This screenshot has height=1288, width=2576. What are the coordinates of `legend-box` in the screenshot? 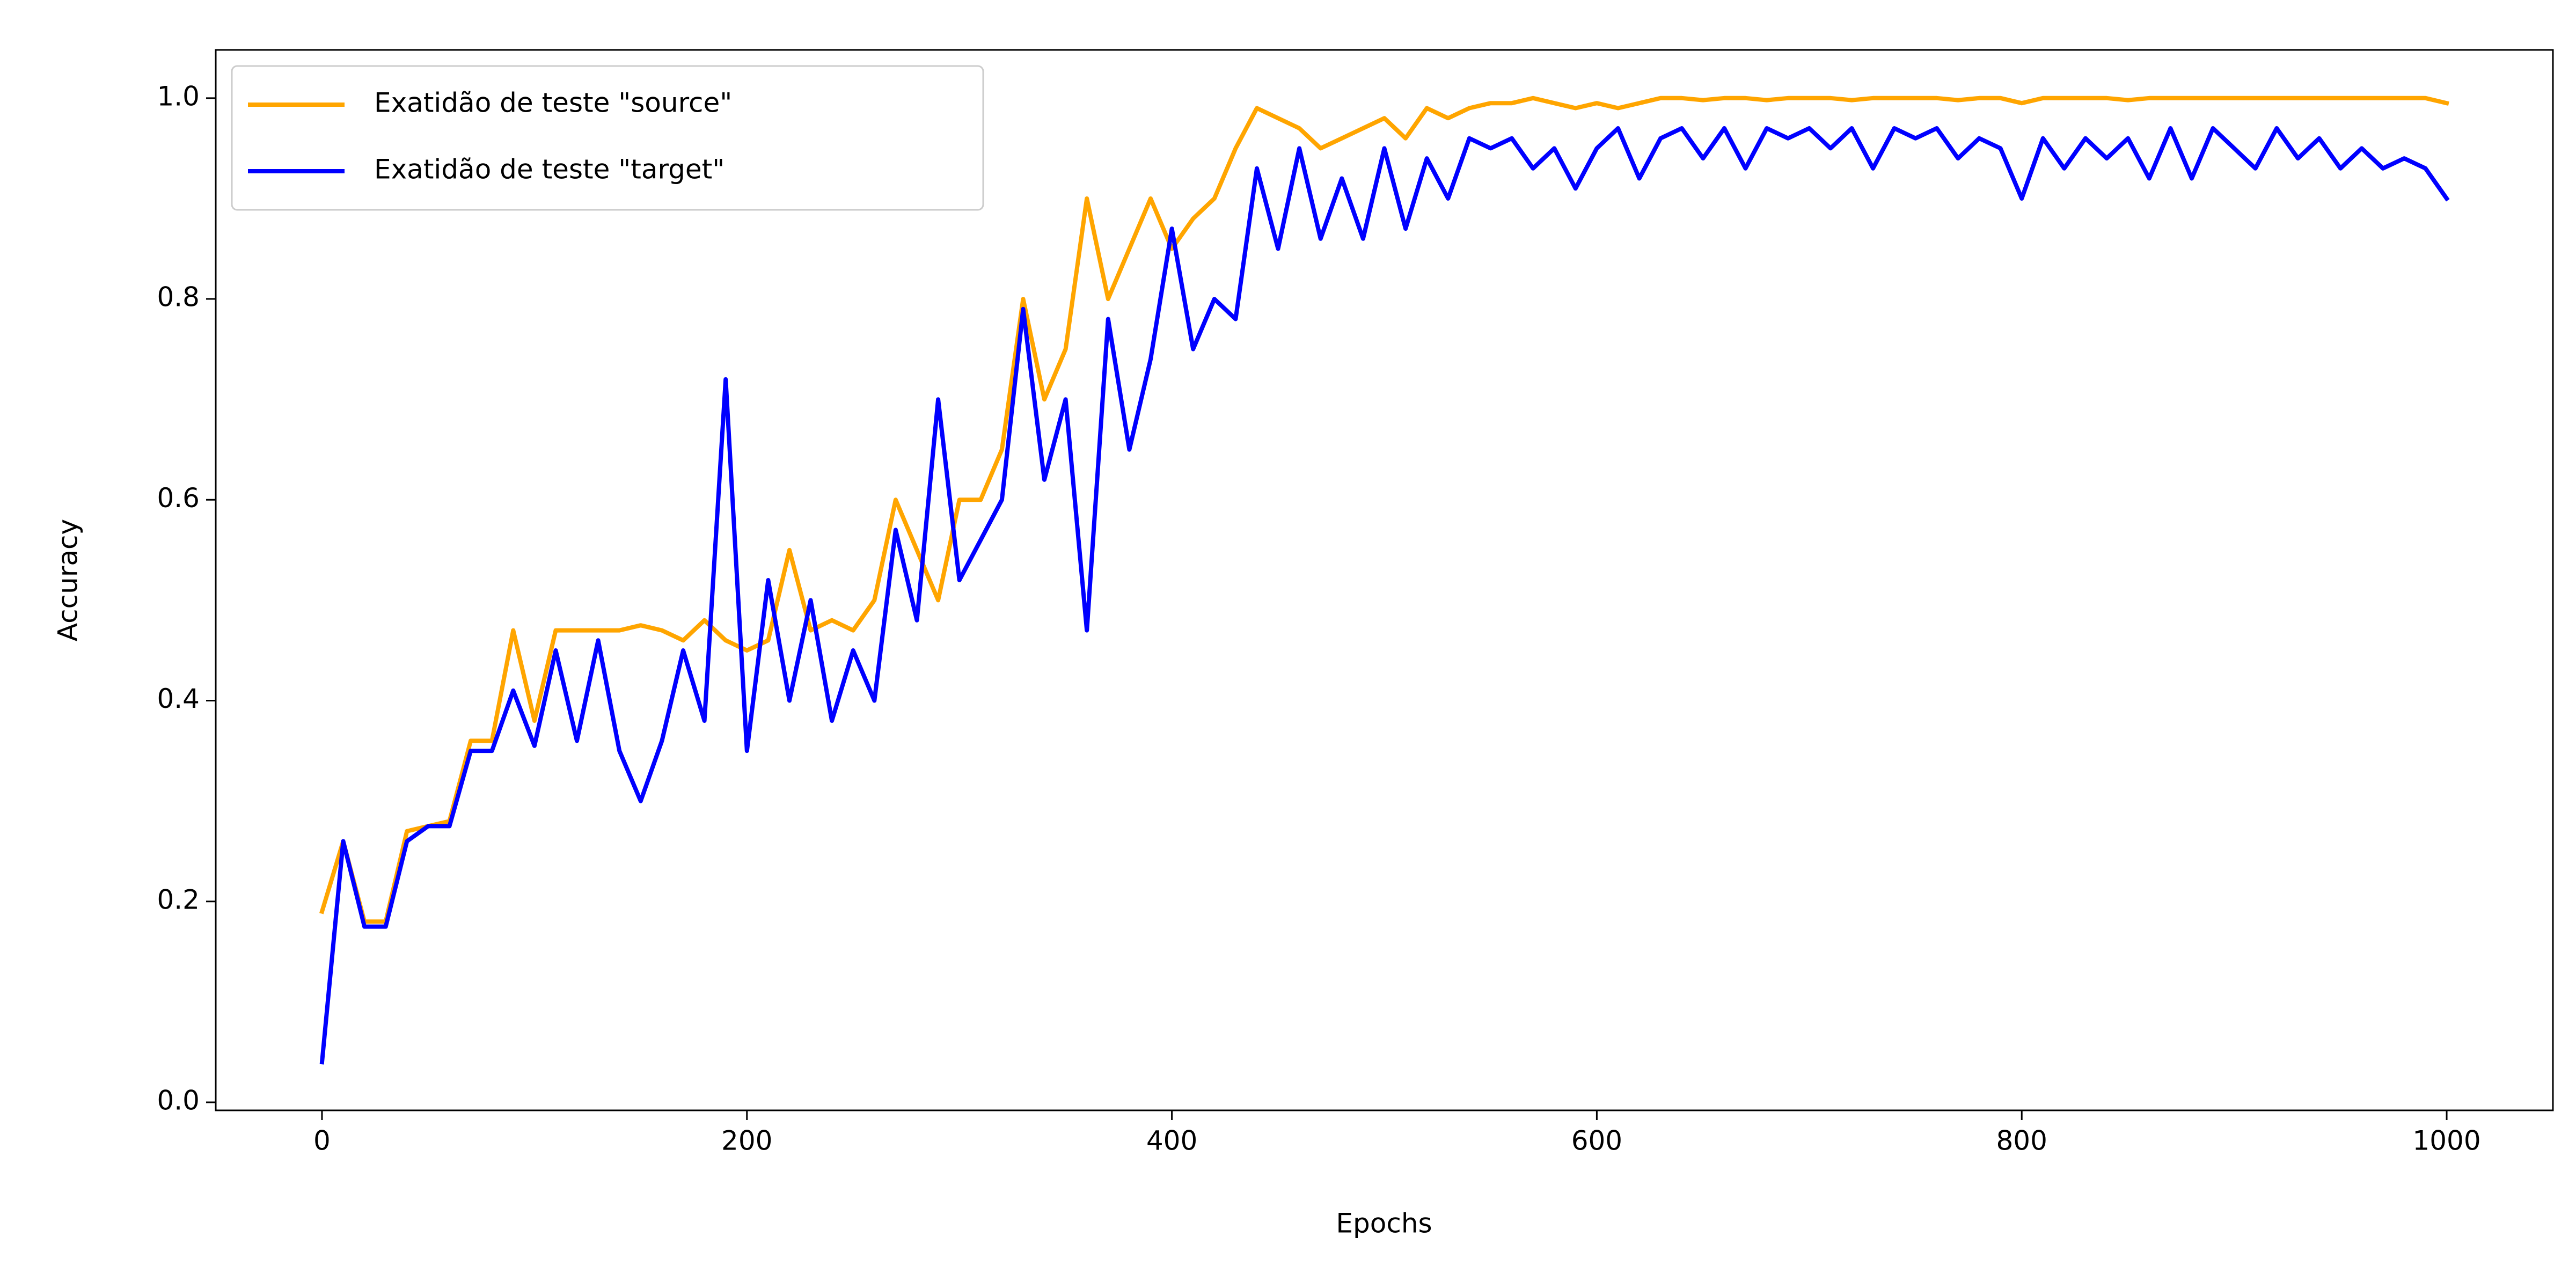 It's located at (607, 138).